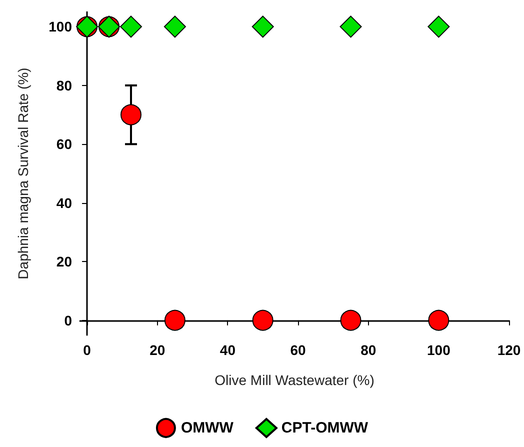 Image resolution: width=524 pixels, height=447 pixels. I want to click on y-axis-title: Daphnia magna Survival Rate (%), so click(23, 174).